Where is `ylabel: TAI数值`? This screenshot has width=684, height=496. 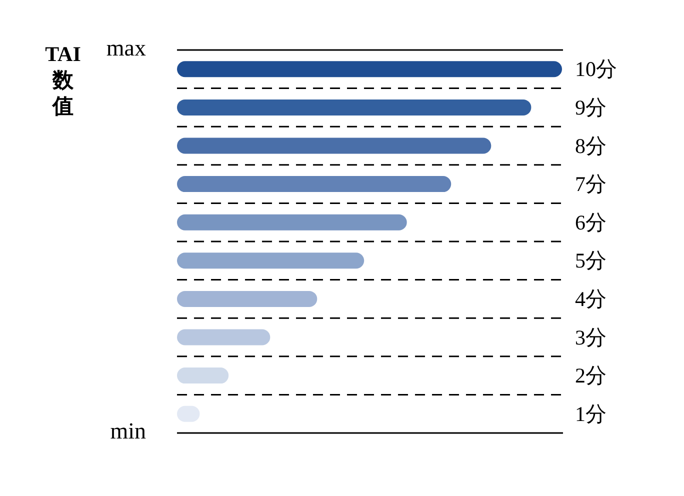 ylabel: TAI数值 is located at coordinates (63, 80).